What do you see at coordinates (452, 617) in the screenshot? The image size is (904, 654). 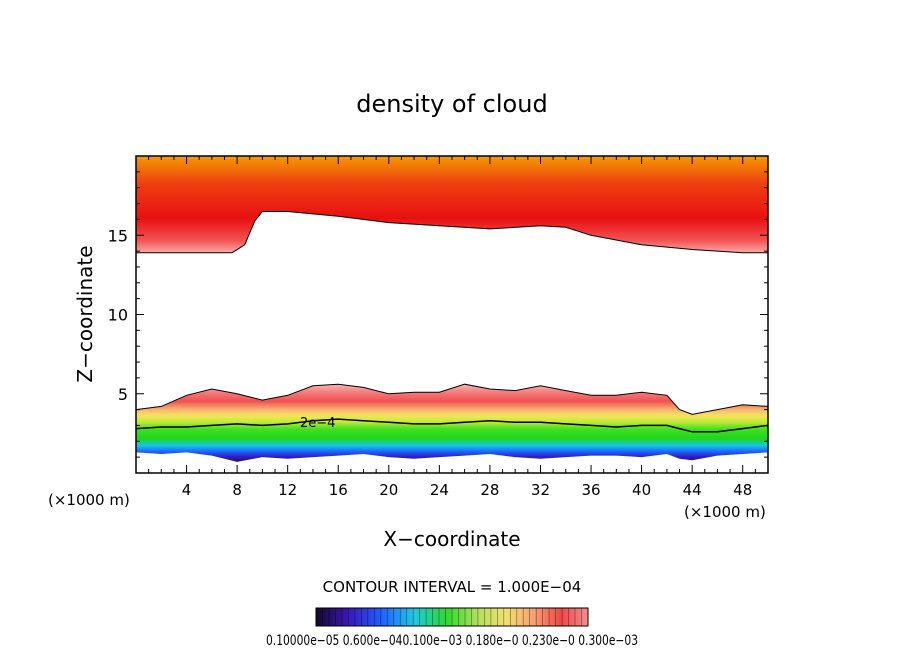 I see `colorbar-divisions` at bounding box center [452, 617].